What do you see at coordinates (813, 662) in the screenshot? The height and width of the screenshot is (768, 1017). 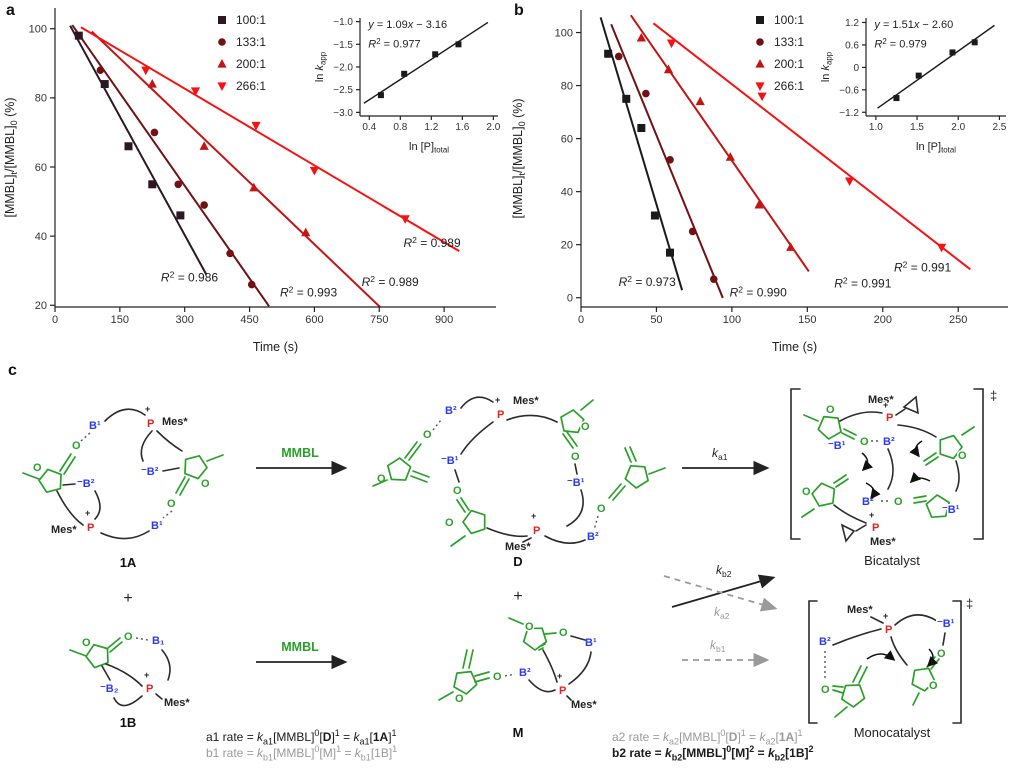 I see `bracket-left` at bounding box center [813, 662].